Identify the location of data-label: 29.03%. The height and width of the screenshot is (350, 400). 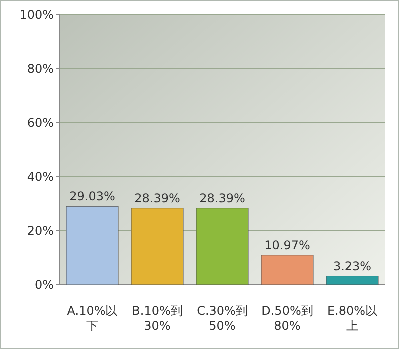
(93, 197).